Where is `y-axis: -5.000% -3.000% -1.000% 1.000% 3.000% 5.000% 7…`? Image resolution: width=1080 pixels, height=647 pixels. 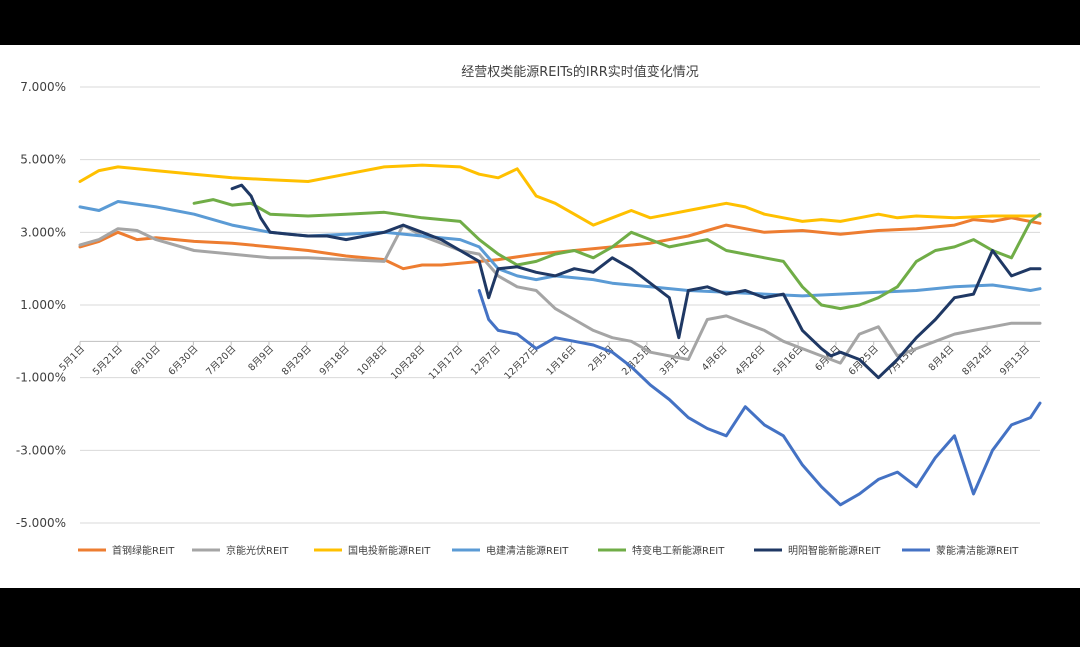 y-axis: -5.000% -3.000% -1.000% 1.000% 3.000% 5.000% 7… is located at coordinates (41, 305).